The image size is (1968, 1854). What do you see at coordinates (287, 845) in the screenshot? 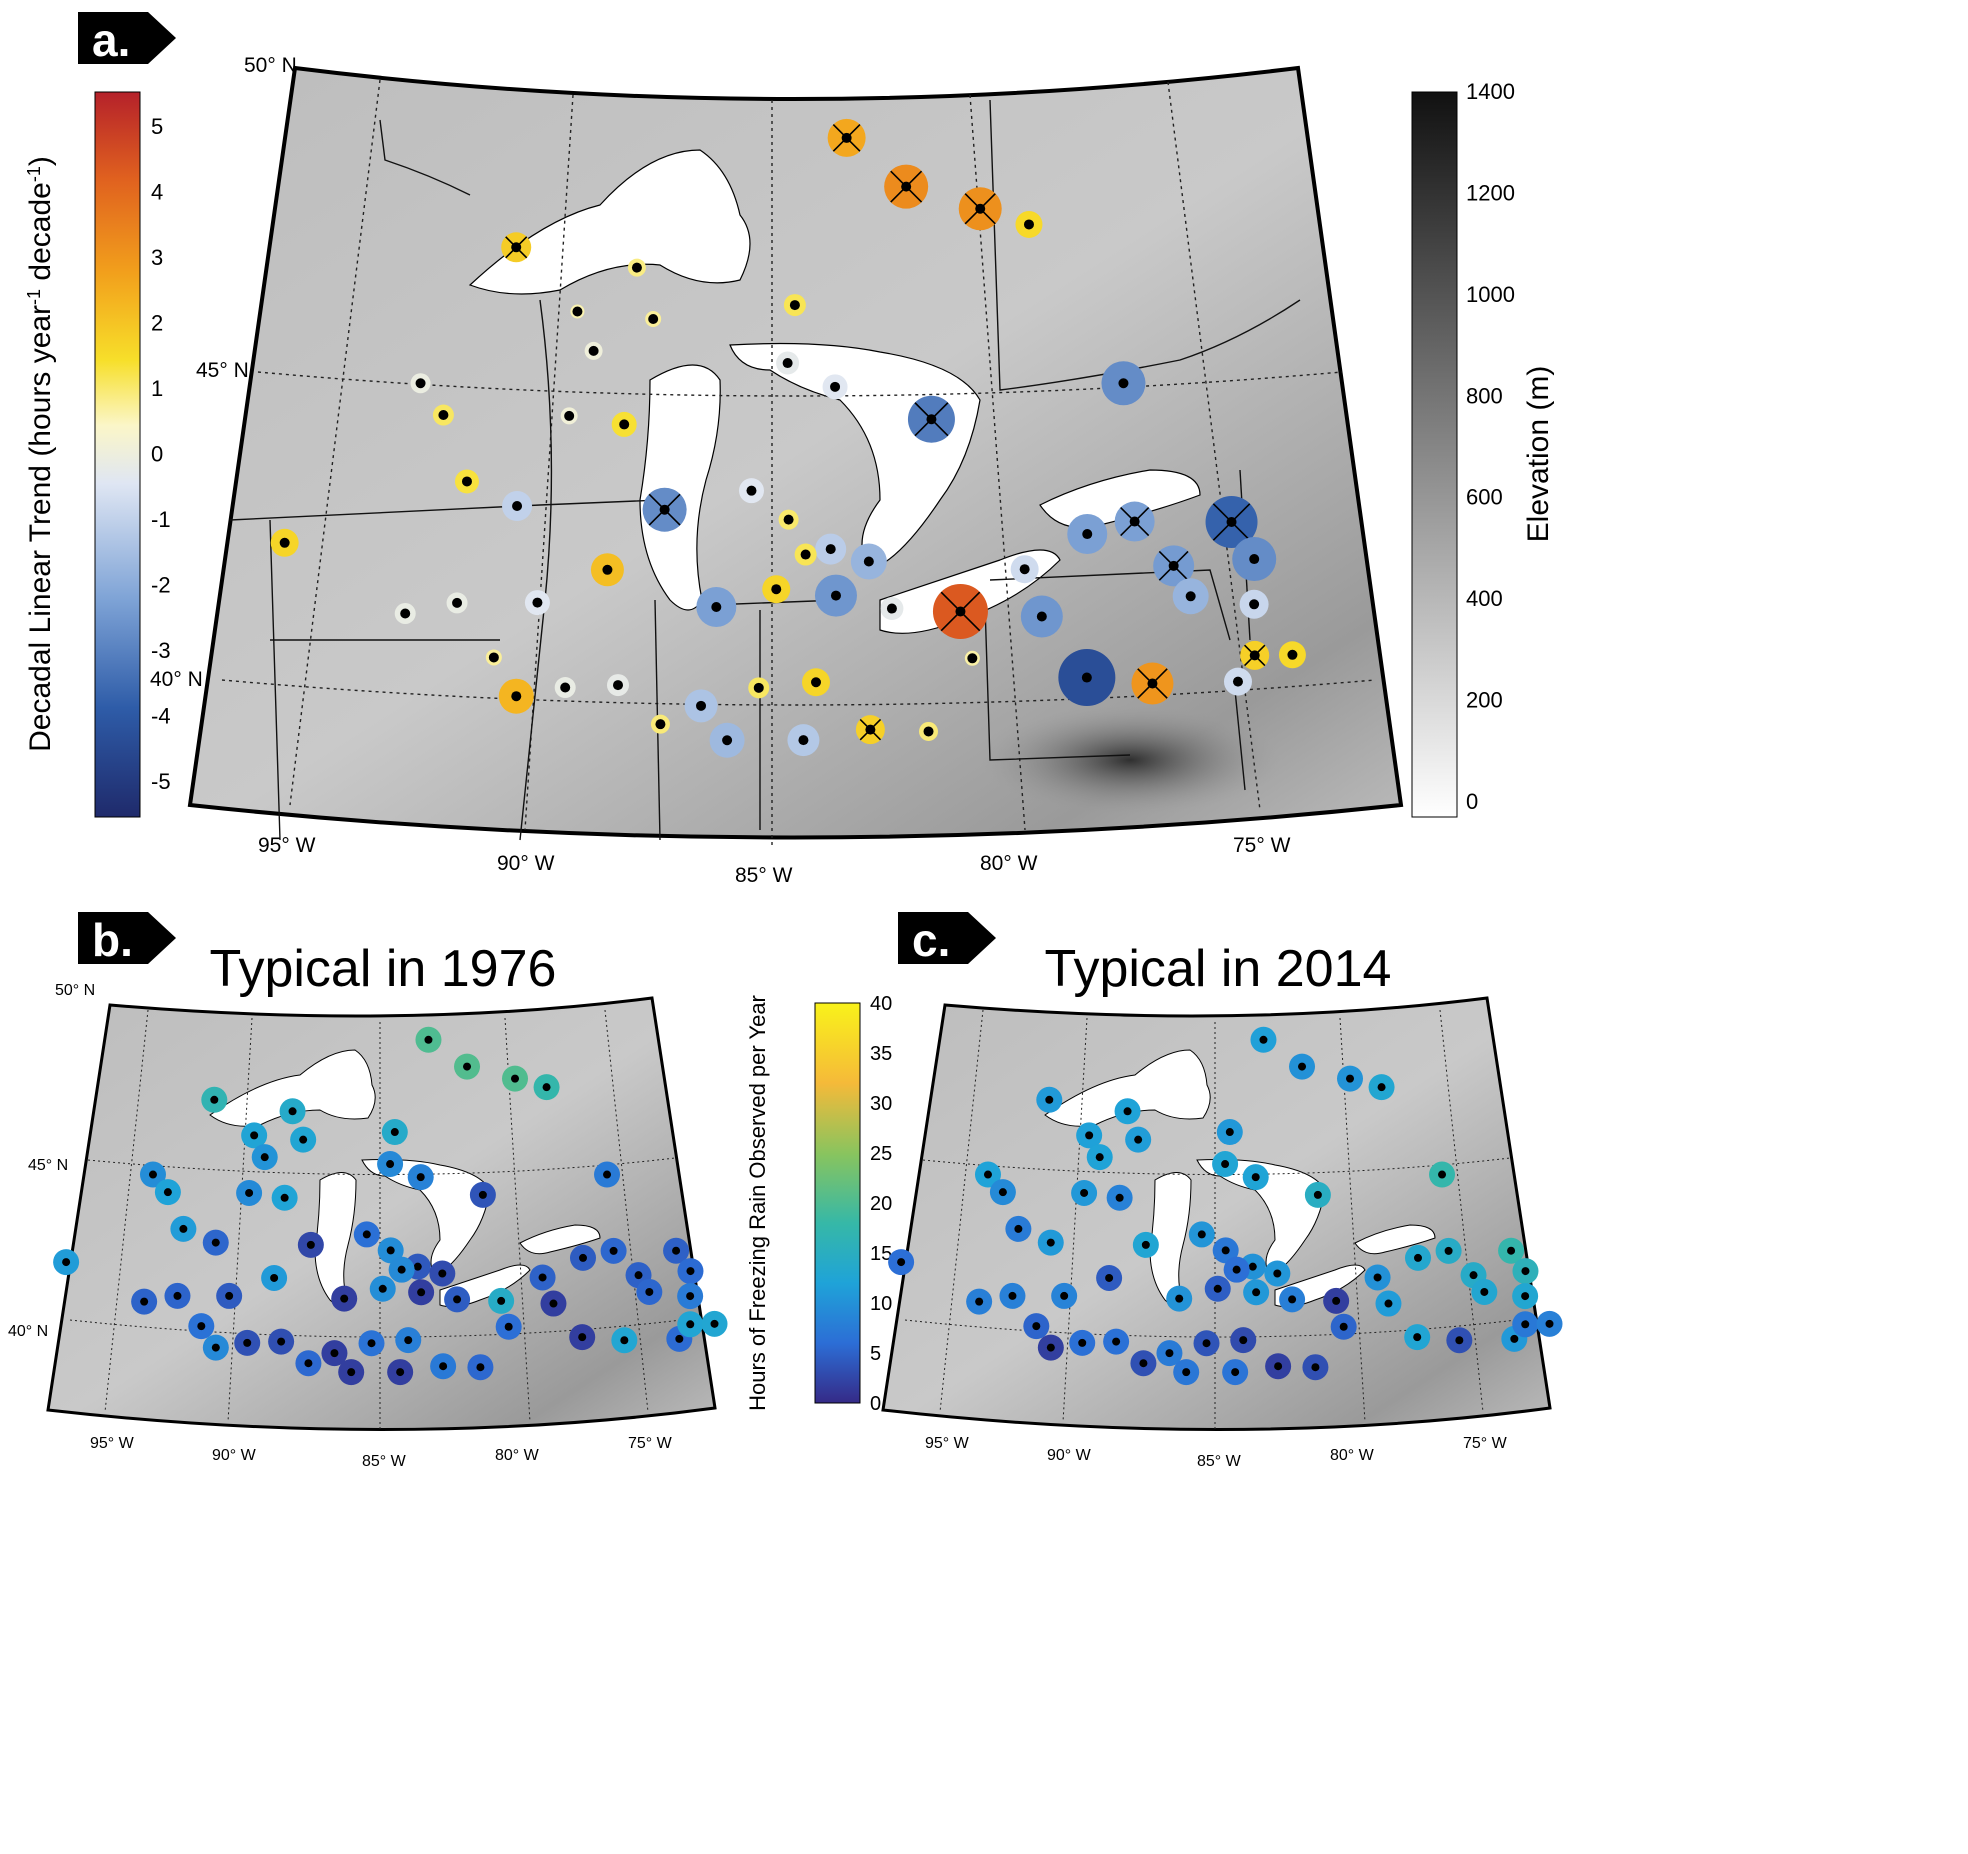
I see `lon-label-95: 95° W` at bounding box center [287, 845].